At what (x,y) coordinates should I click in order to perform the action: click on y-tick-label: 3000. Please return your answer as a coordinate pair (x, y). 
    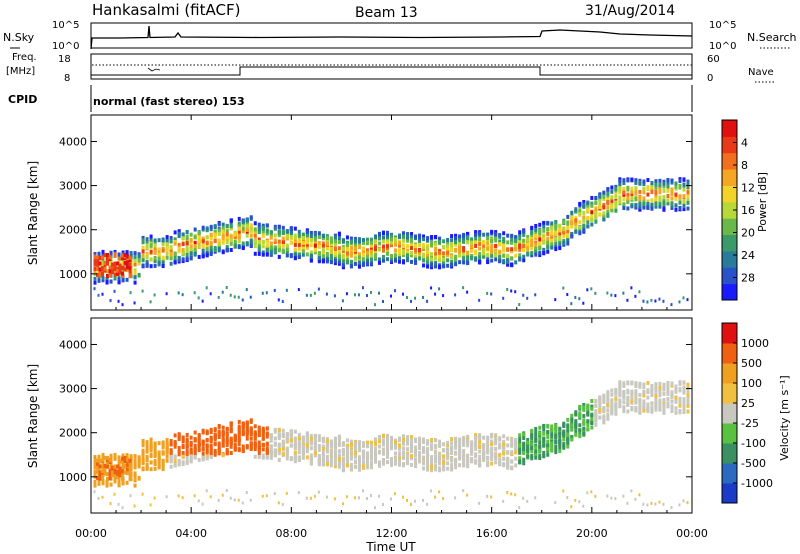
    Looking at the image, I should click on (73, 389).